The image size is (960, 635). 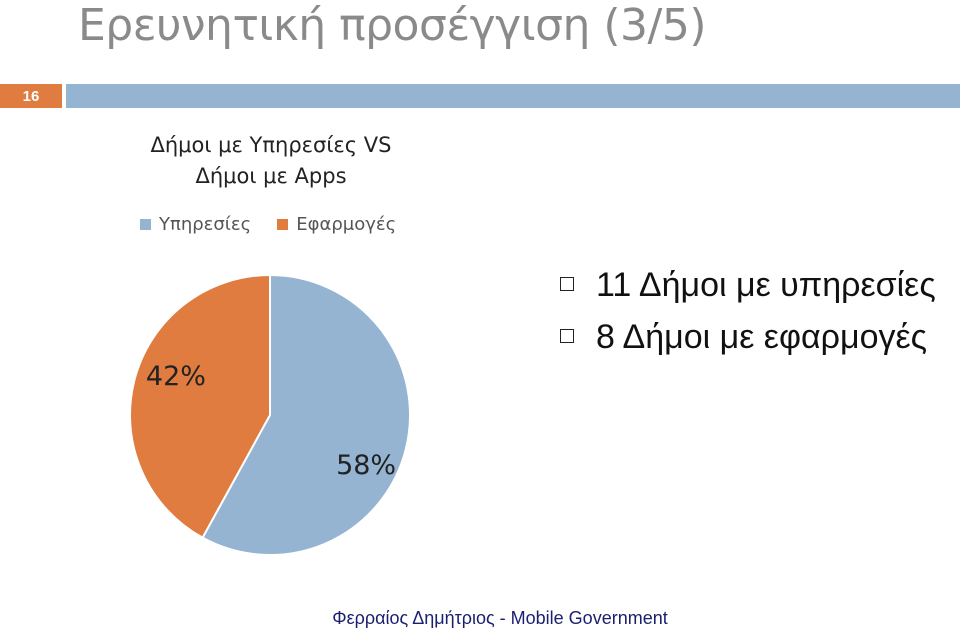 I want to click on page-number: 16, so click(x=31, y=96).